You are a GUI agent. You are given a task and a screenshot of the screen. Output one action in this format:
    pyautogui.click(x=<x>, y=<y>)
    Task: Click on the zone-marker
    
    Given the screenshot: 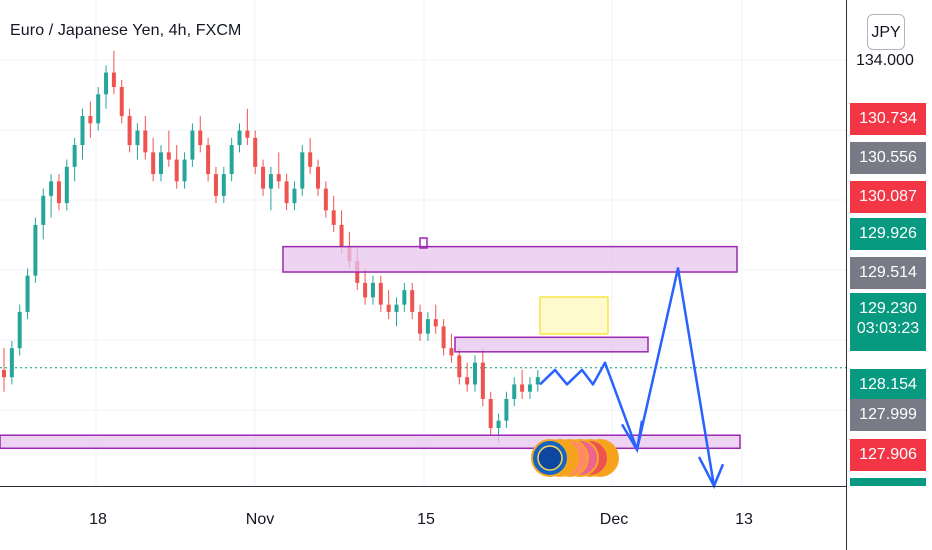 What is the action you would take?
    pyautogui.click(x=423, y=243)
    